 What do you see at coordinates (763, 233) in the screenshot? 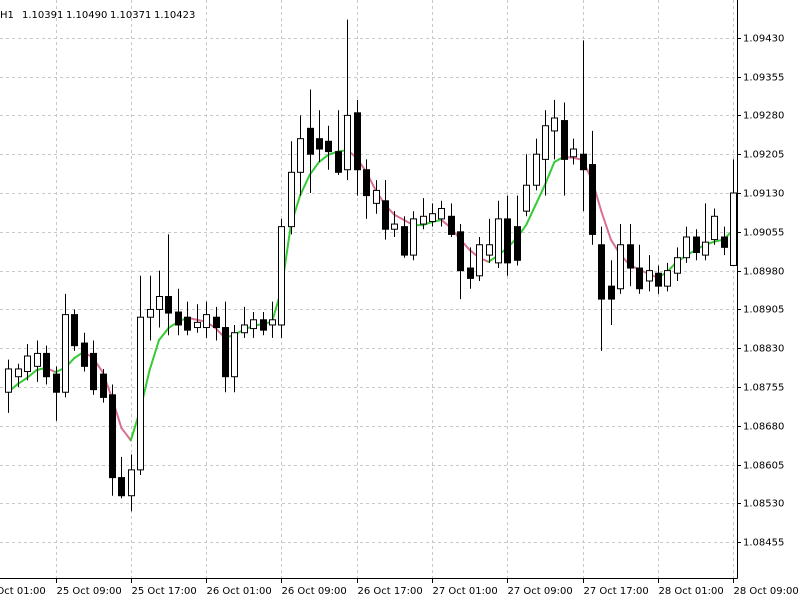
I see `y-tick-label: 1.09055` at bounding box center [763, 233].